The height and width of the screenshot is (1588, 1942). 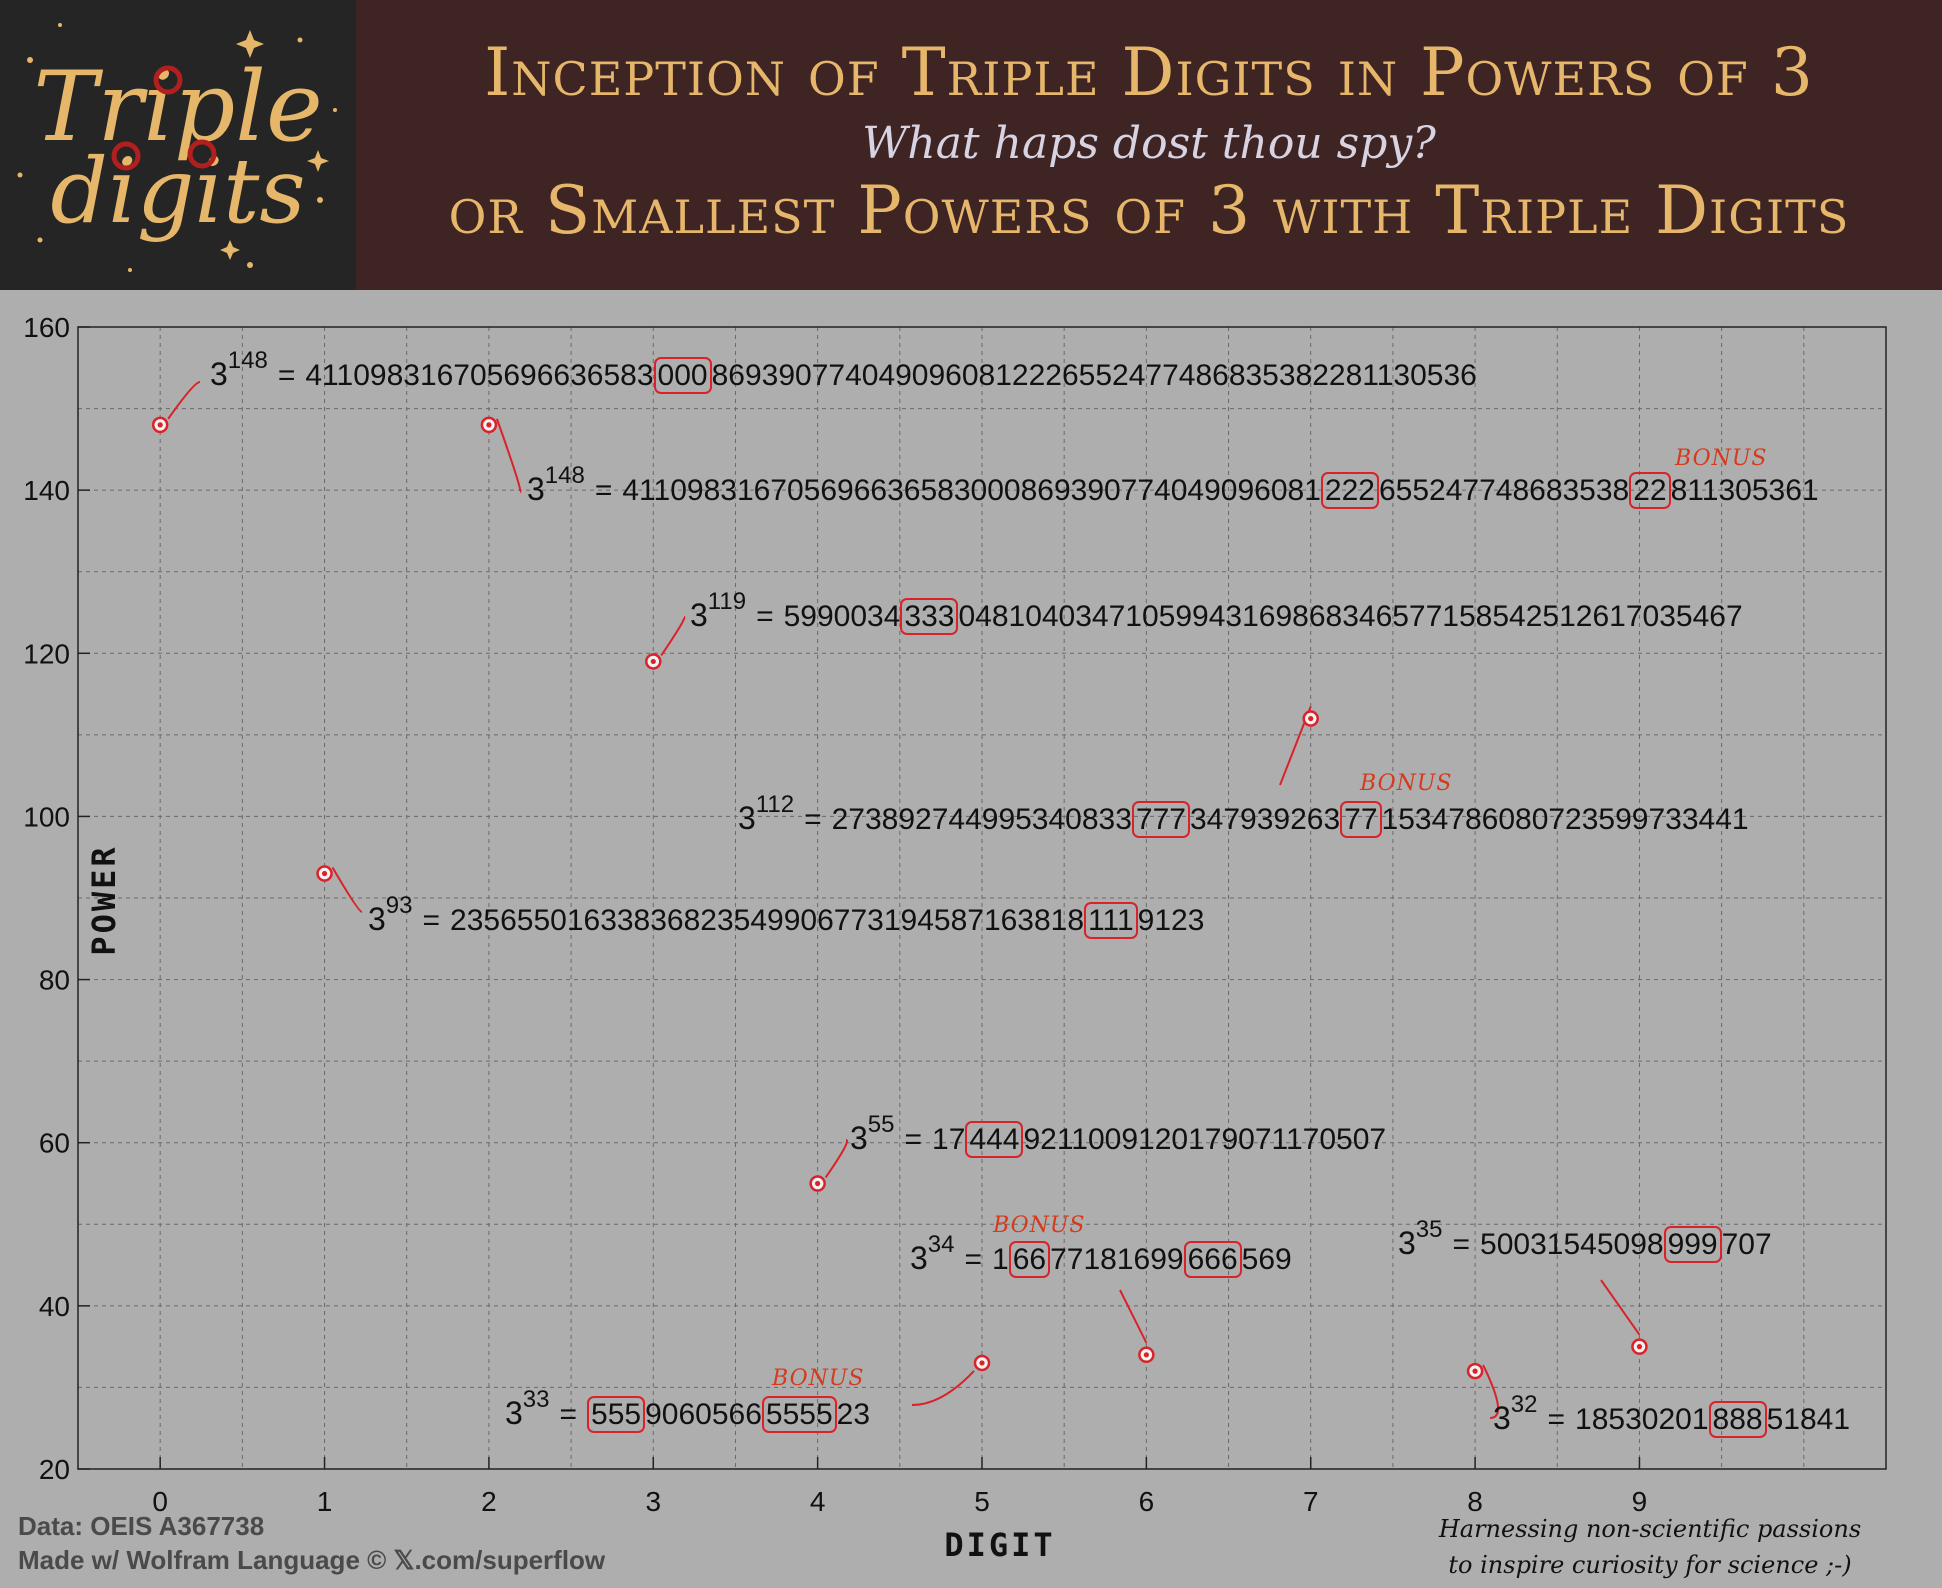 I want to click on highlighted-digits: 000, so click(x=682, y=375).